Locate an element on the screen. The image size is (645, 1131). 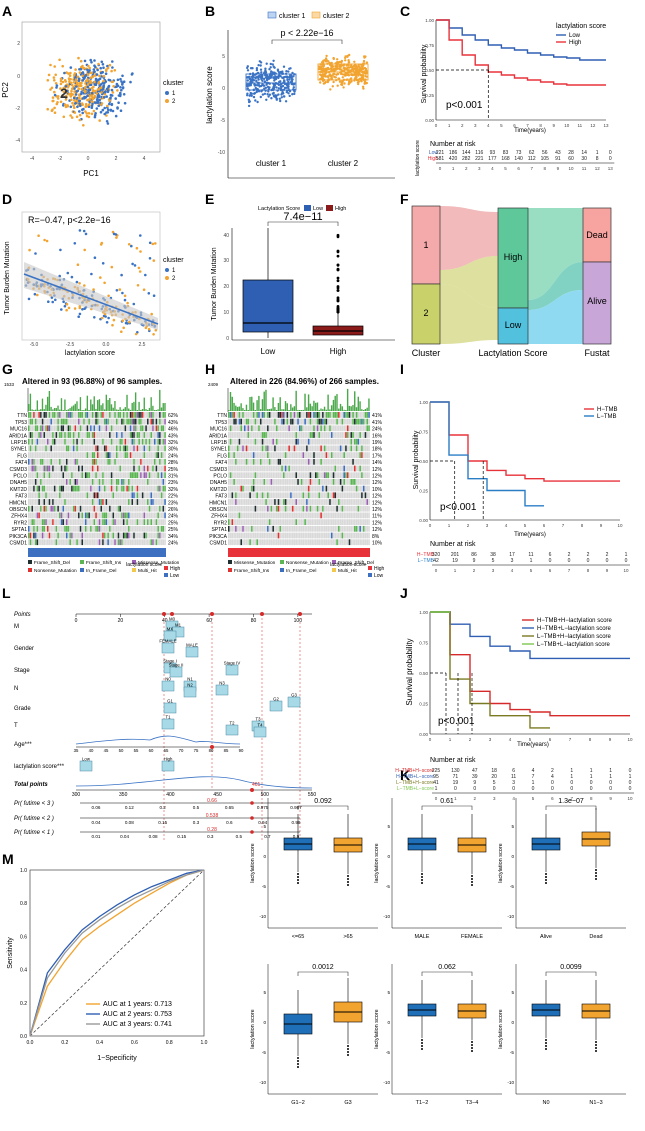
g-legend-item: Frame_Shift_Del is located at coordinates (52, 563).